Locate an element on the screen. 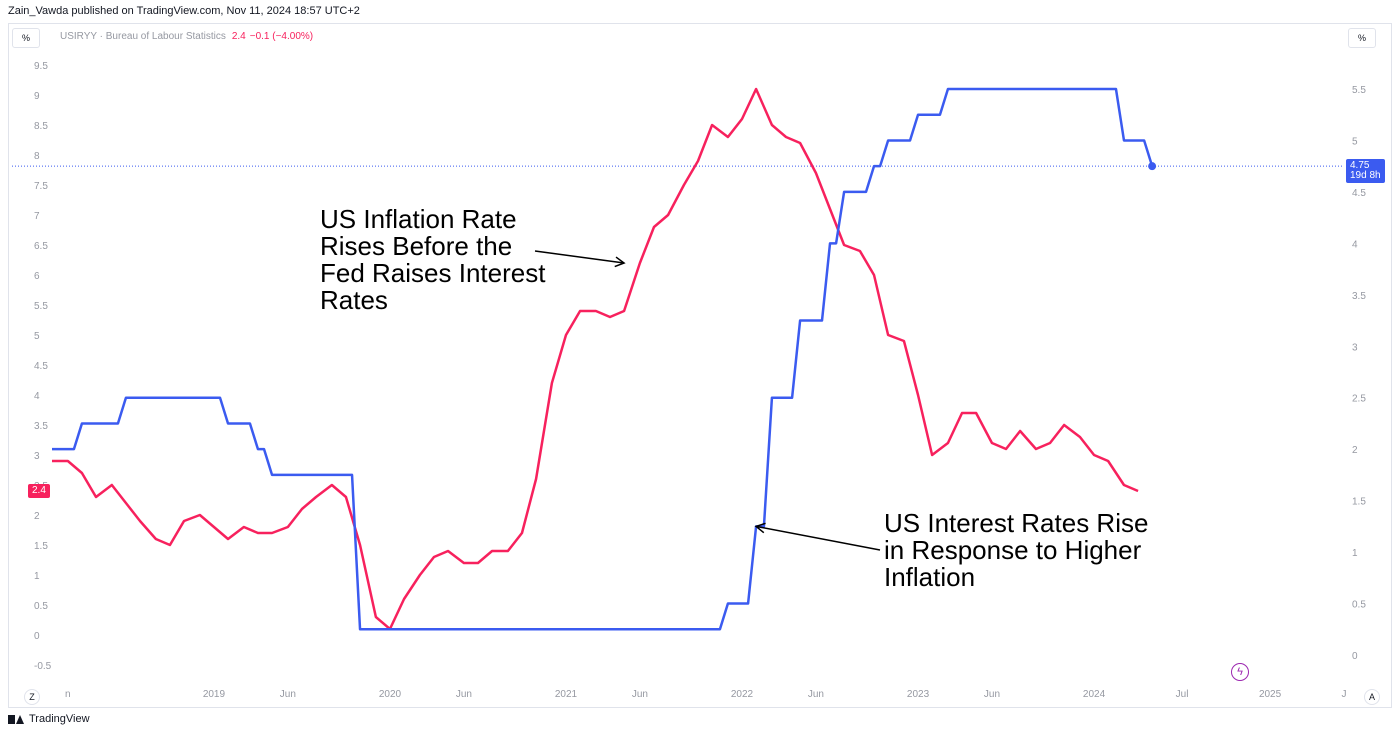 This screenshot has width=1400, height=737. inflation-price-badge: 2.4 is located at coordinates (39, 491).